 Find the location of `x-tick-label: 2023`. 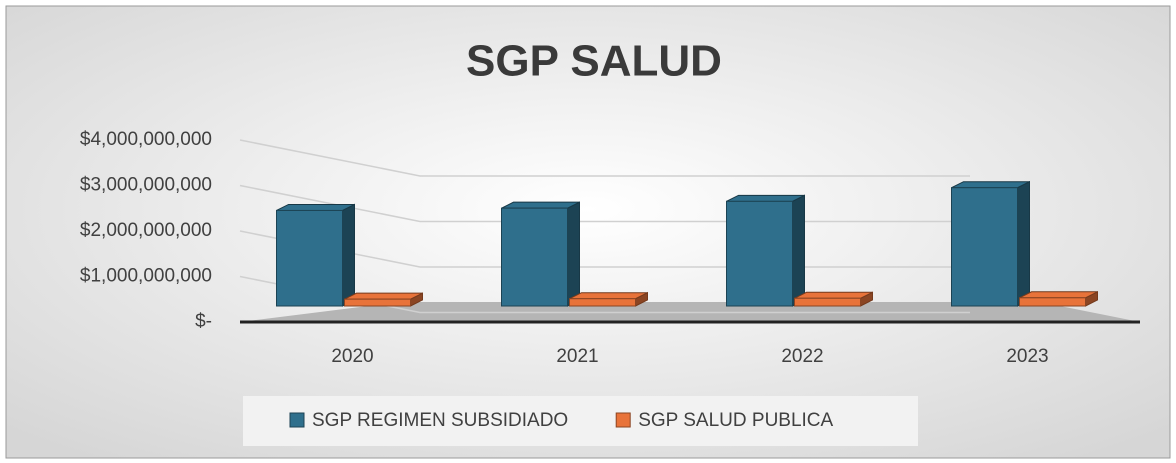

x-tick-label: 2023 is located at coordinates (1027, 356).